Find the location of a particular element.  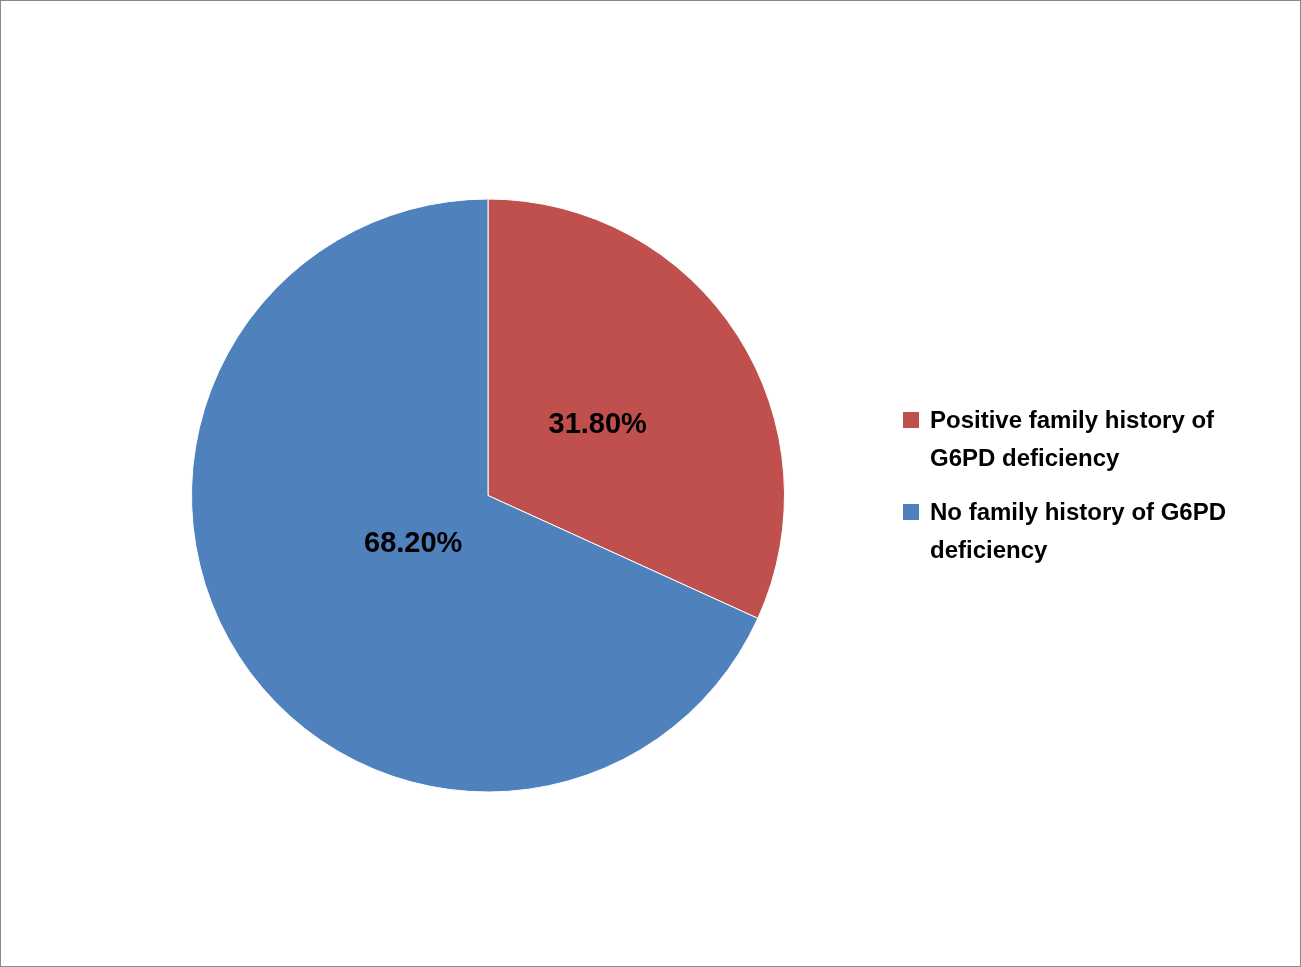

legend-label: No family history of G6PD deficiency is located at coordinates (1079, 531).